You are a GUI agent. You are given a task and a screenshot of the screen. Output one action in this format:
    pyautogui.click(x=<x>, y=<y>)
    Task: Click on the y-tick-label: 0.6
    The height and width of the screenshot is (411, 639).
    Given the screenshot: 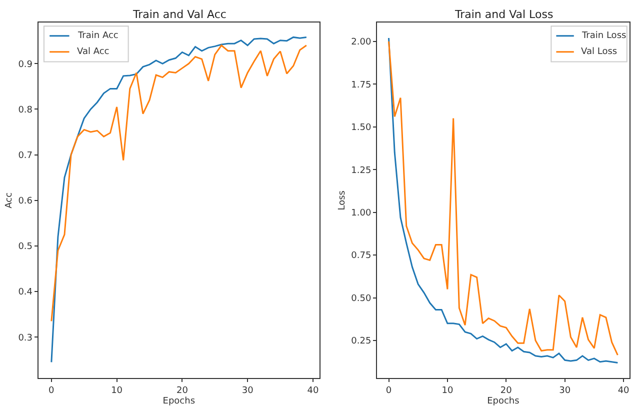 What is the action you would take?
    pyautogui.click(x=25, y=201)
    